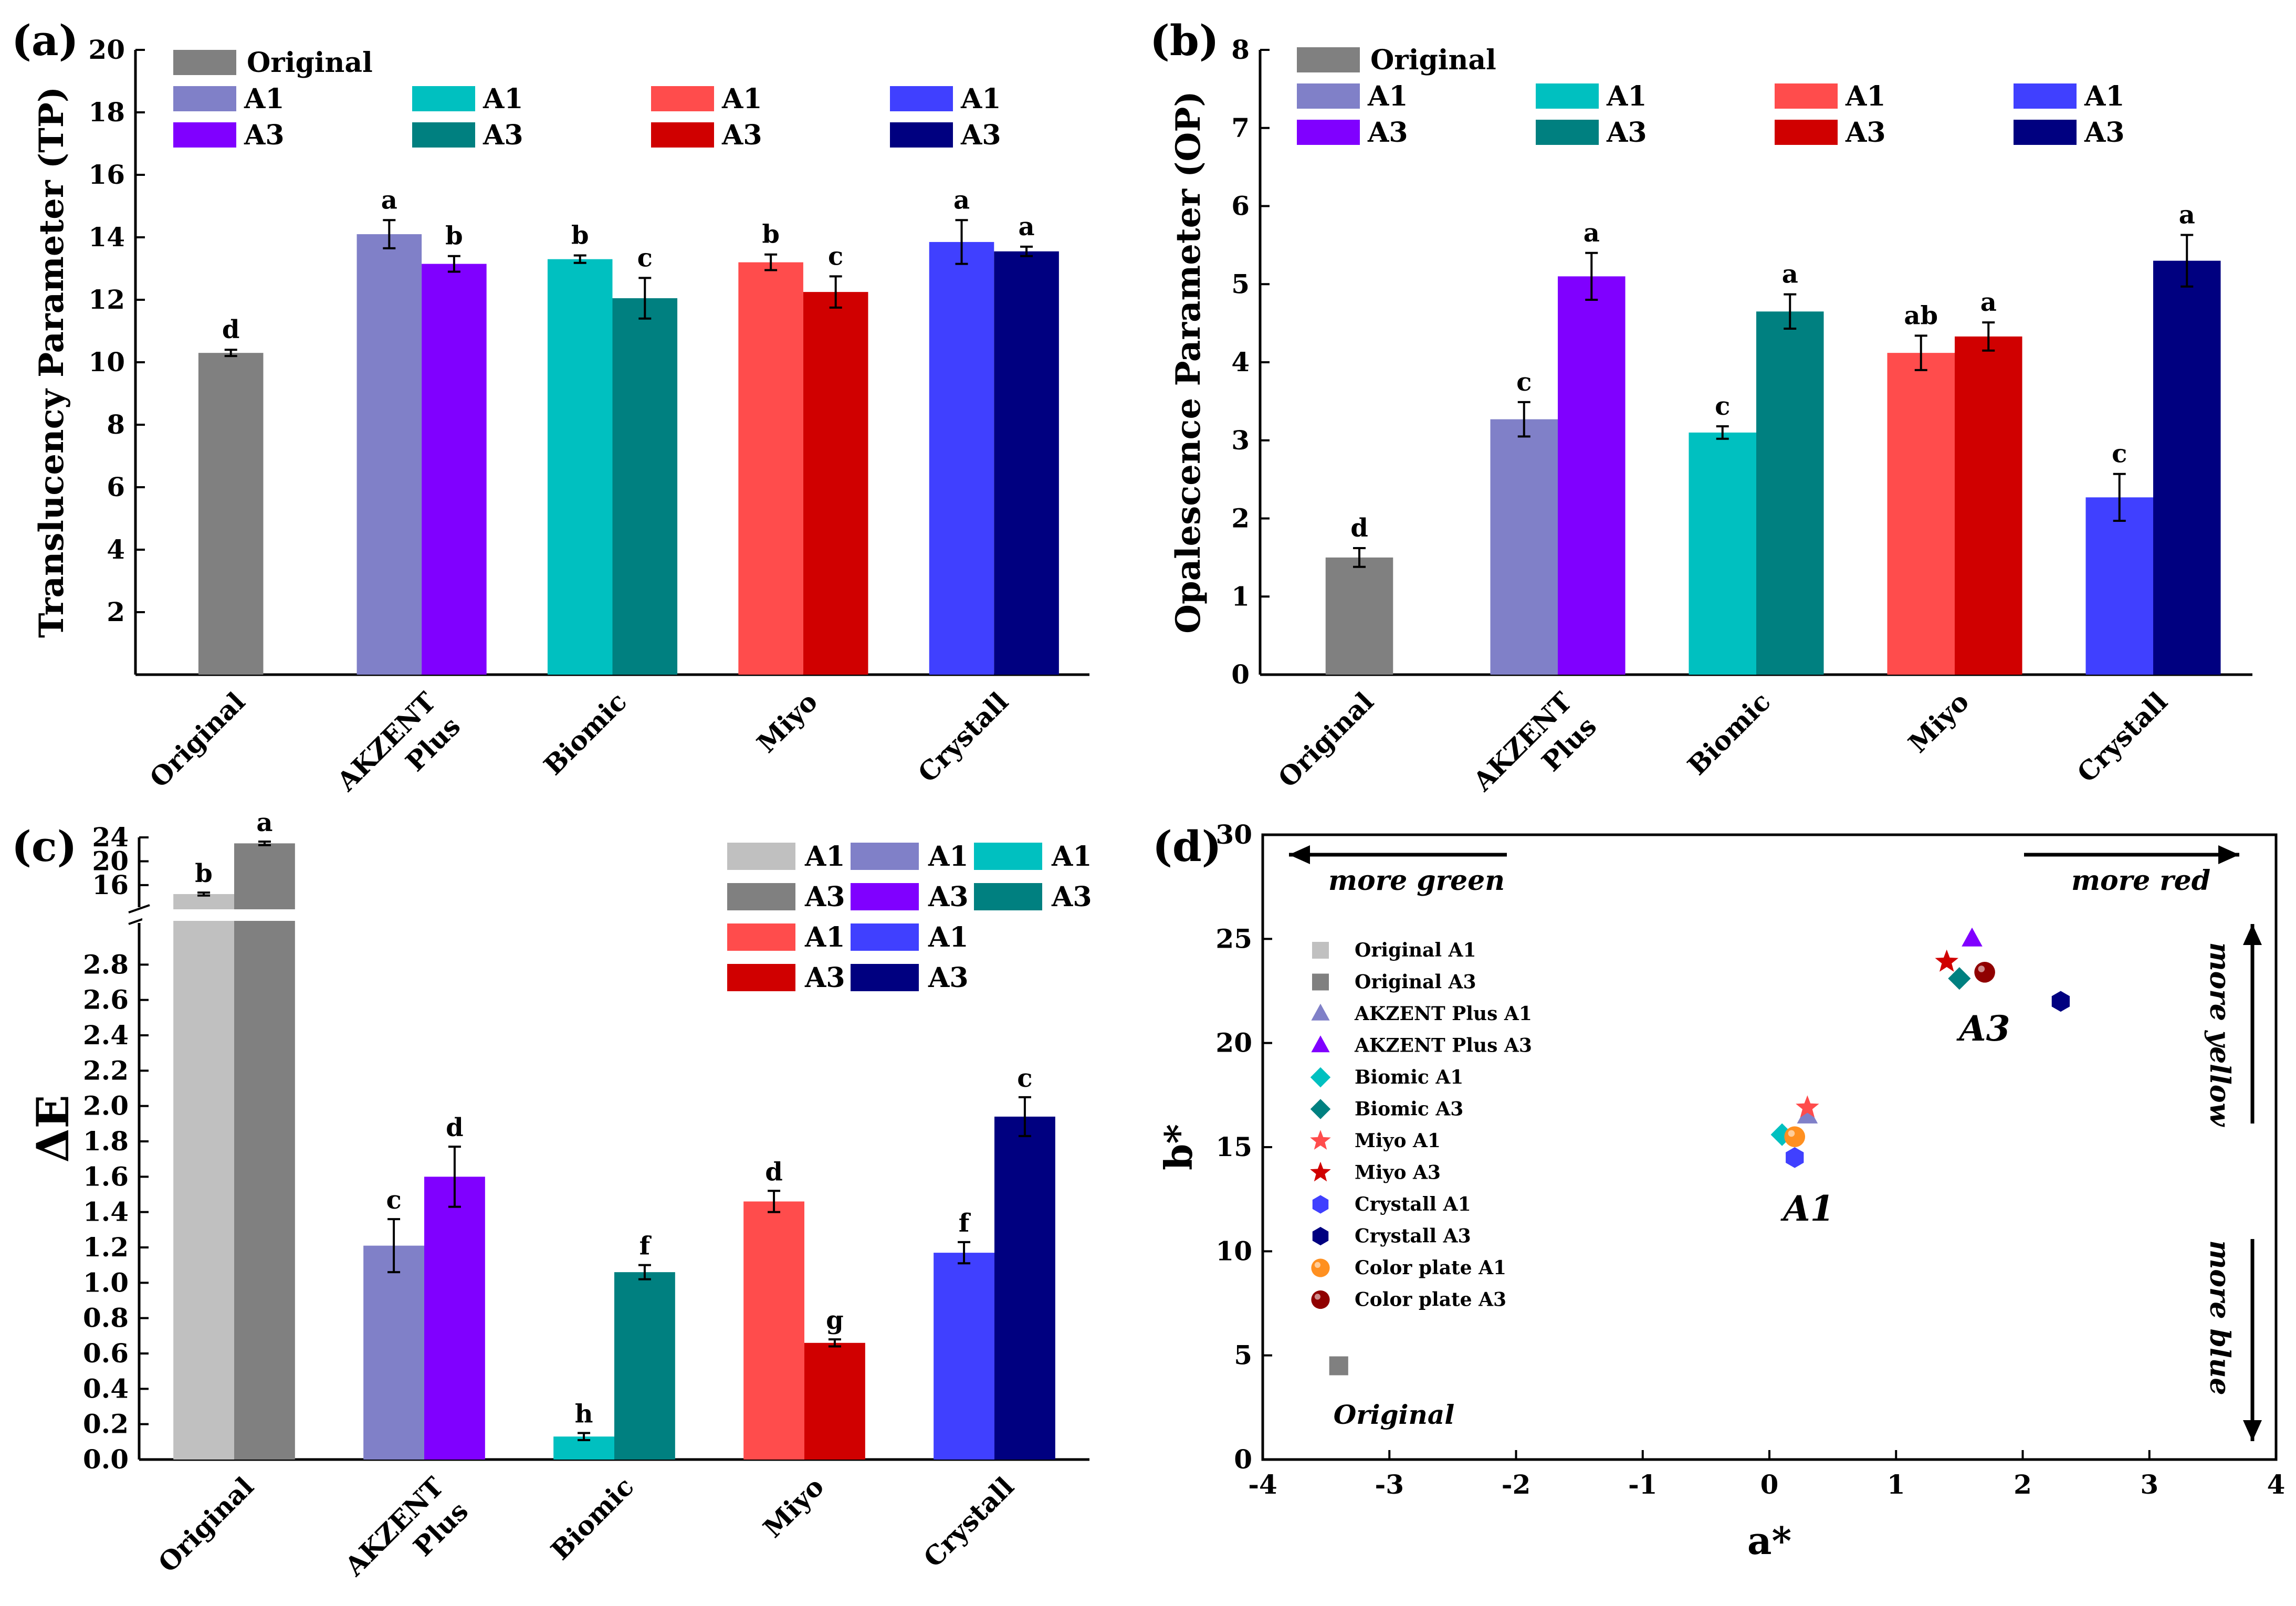 The height and width of the screenshot is (1606, 2296). Describe the element at coordinates (106, 1248) in the screenshot. I see `y-tick-label: 1.2` at that location.